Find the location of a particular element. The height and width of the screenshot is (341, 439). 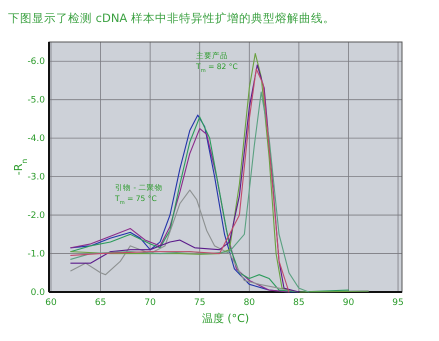

x-tick-label: 75 is located at coordinates (200, 303).